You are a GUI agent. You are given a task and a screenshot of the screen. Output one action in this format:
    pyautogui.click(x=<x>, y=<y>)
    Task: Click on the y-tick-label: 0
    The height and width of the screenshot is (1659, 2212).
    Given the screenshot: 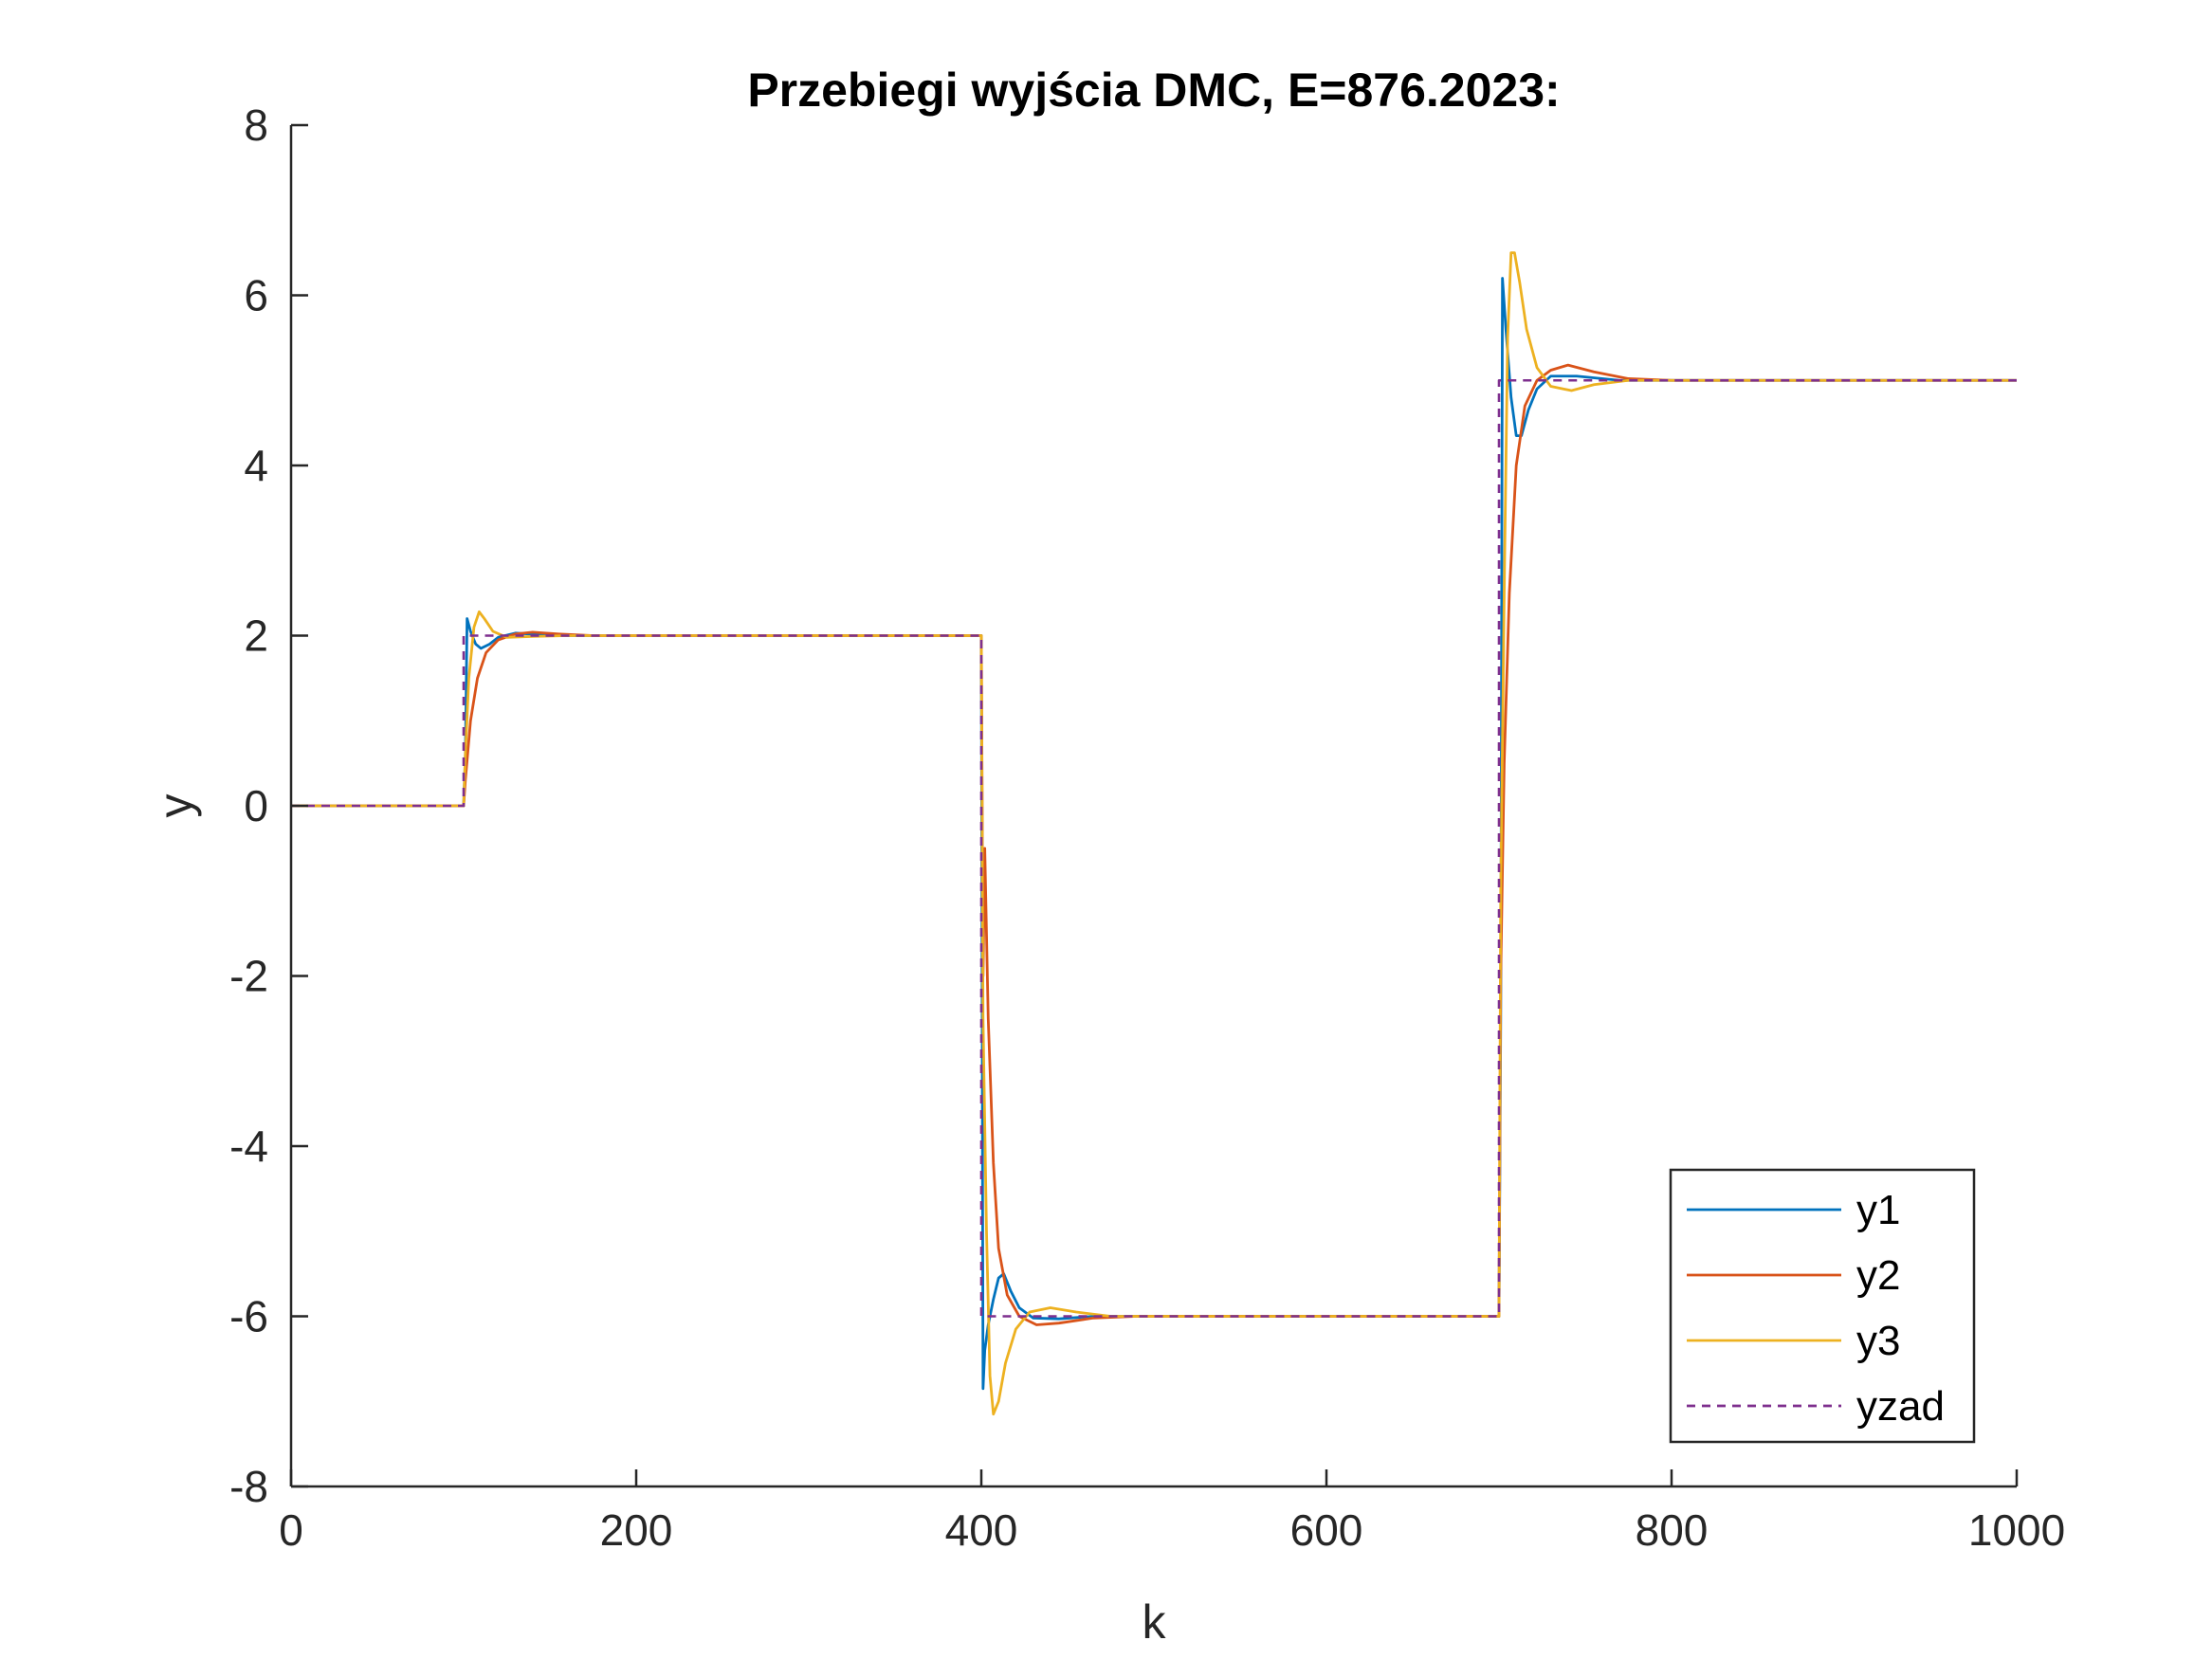 What is the action you would take?
    pyautogui.click(x=256, y=805)
    